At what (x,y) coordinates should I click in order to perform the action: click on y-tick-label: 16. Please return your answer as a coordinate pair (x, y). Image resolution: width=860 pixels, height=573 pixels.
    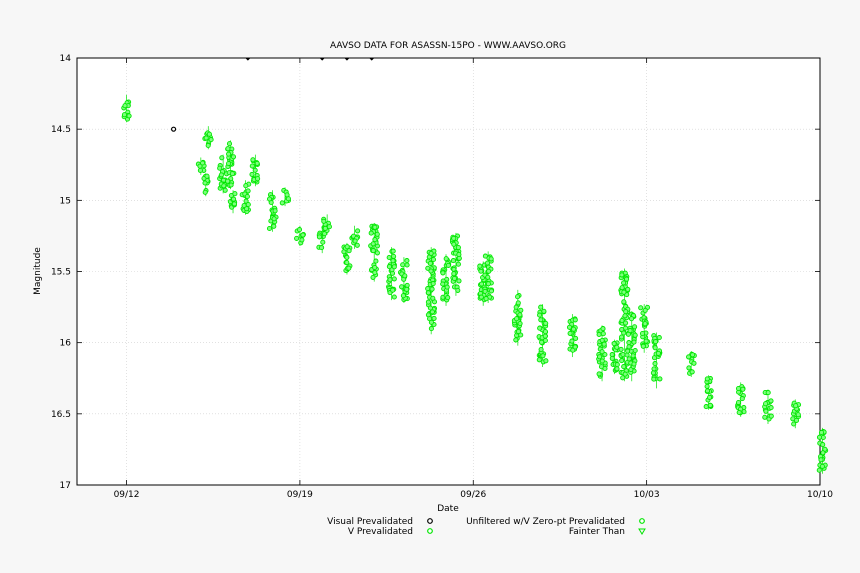
    Looking at the image, I should click on (66, 344).